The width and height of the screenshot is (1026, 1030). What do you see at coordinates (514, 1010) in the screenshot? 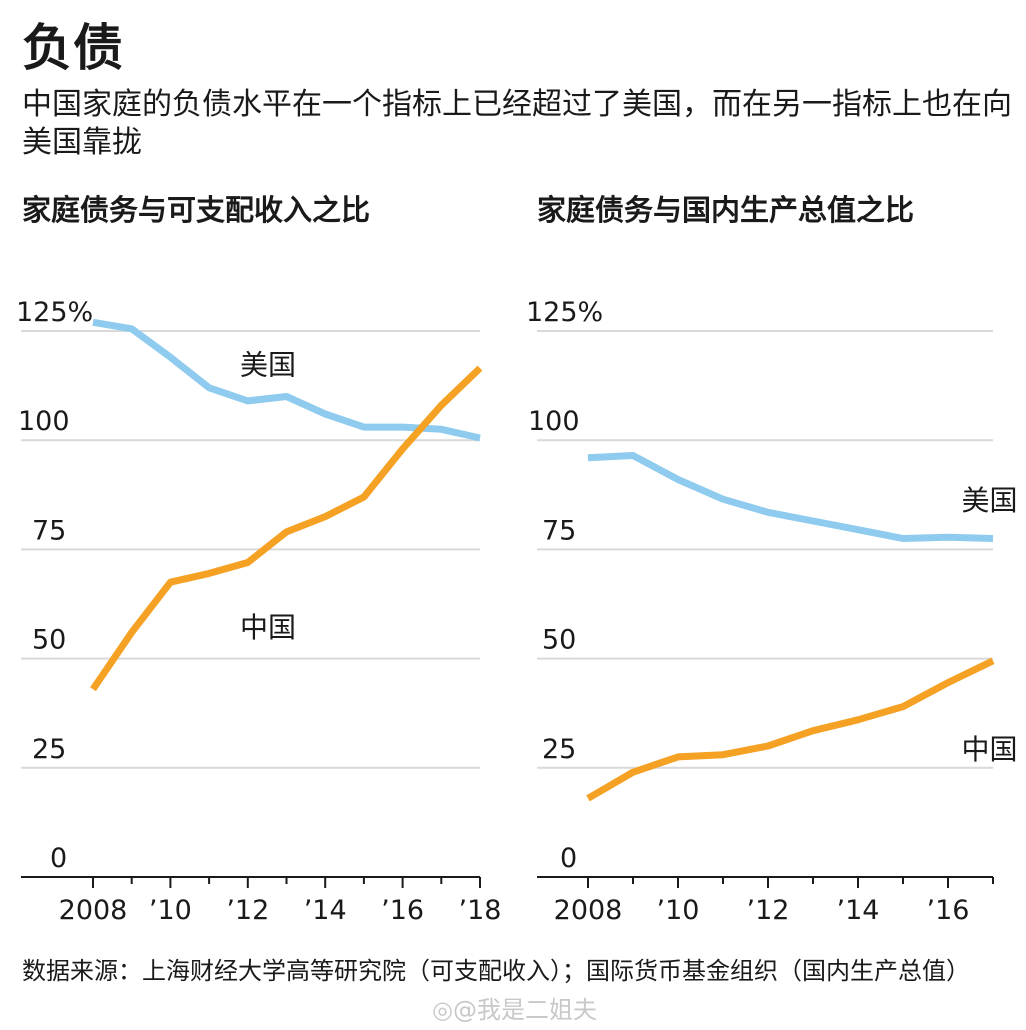
I see `watermark: ◎@我是二姐夫` at bounding box center [514, 1010].